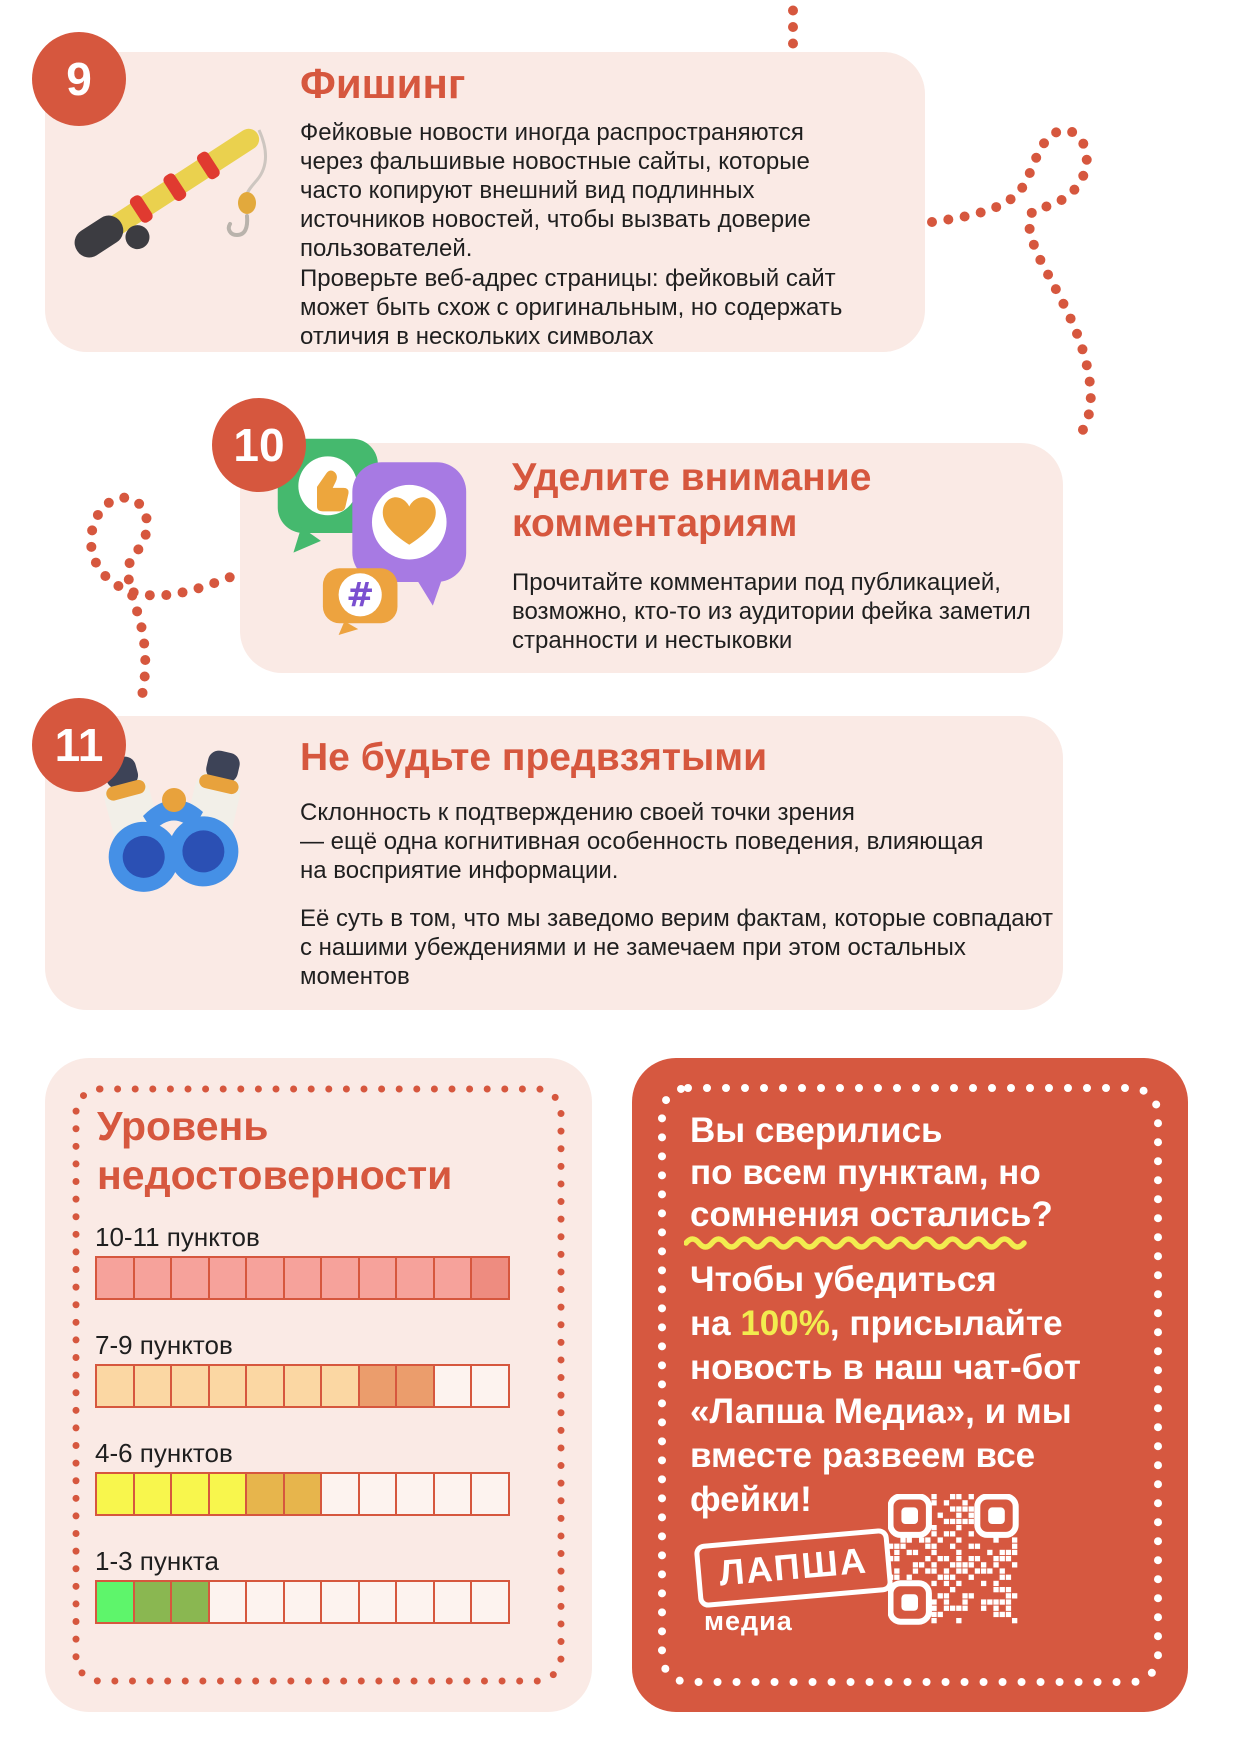 This screenshot has height=1754, width=1241. What do you see at coordinates (953, 1561) in the screenshot?
I see `qr-code` at bounding box center [953, 1561].